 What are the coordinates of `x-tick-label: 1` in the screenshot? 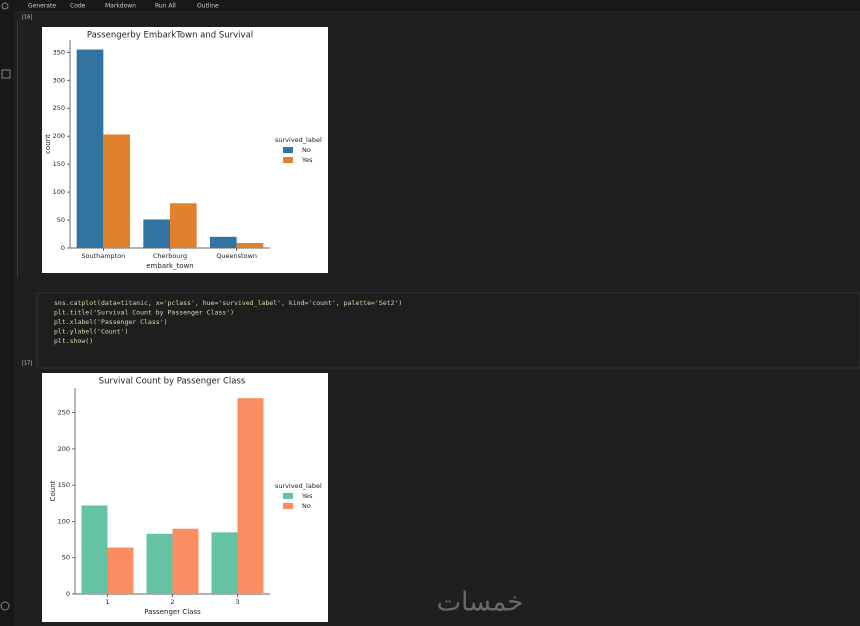 It's located at (107, 602).